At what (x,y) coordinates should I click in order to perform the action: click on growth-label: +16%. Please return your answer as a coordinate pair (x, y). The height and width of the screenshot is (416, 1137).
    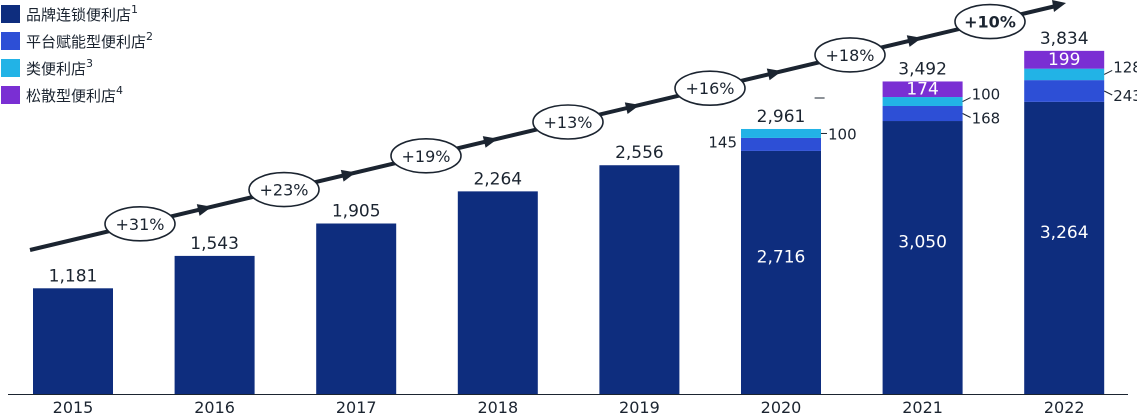
    Looking at the image, I should click on (710, 88).